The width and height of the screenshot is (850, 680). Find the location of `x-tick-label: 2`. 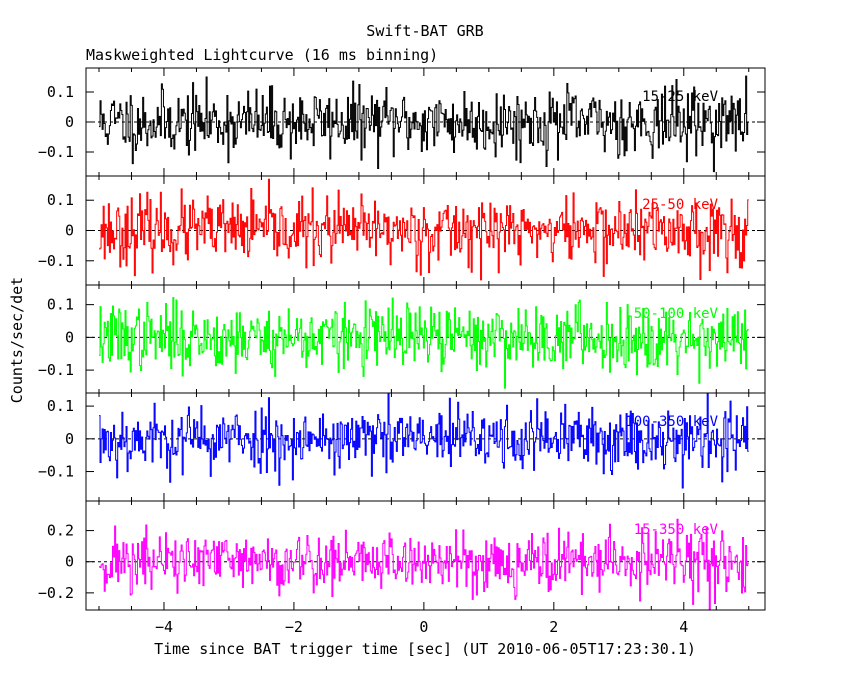

x-tick-label: 2 is located at coordinates (553, 627).